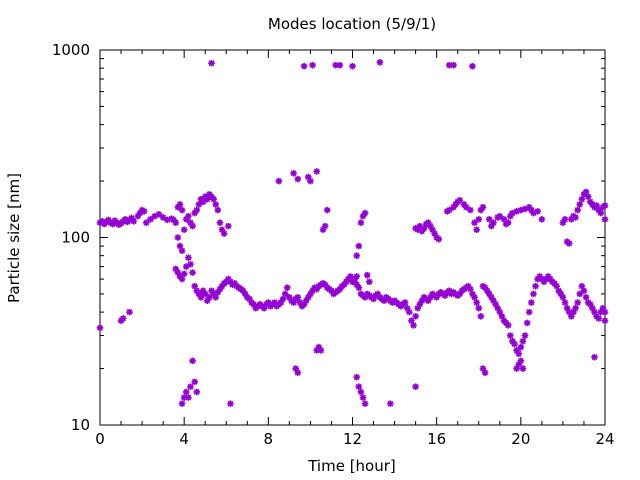 Image resolution: width=640 pixels, height=480 pixels. What do you see at coordinates (352, 24) in the screenshot?
I see `chart-title: Modes location (5/9/1)` at bounding box center [352, 24].